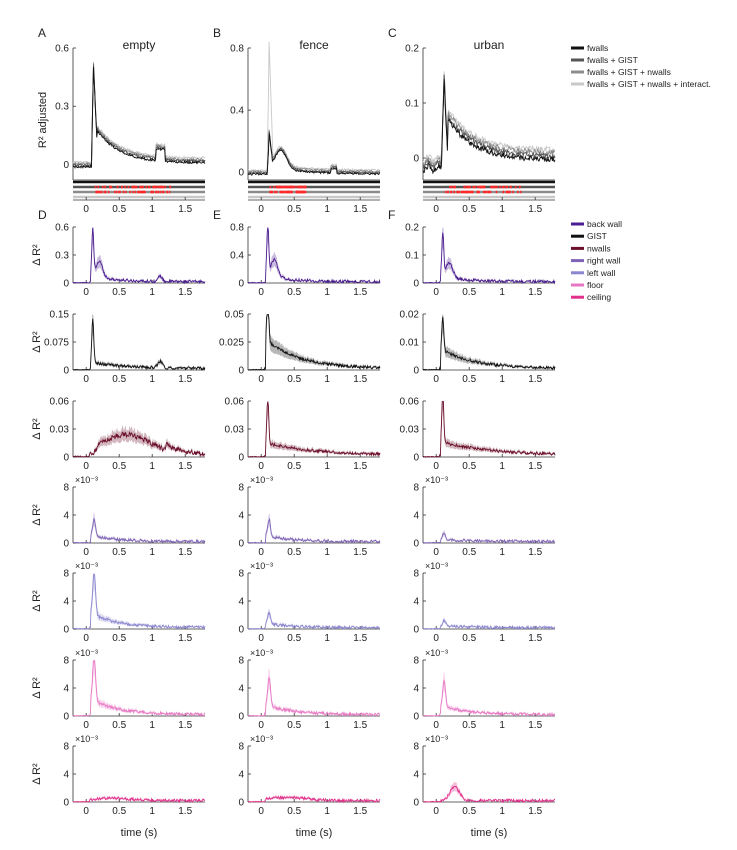 The image size is (737, 850). I want to click on y-tick-label: 0.2, so click(412, 49).